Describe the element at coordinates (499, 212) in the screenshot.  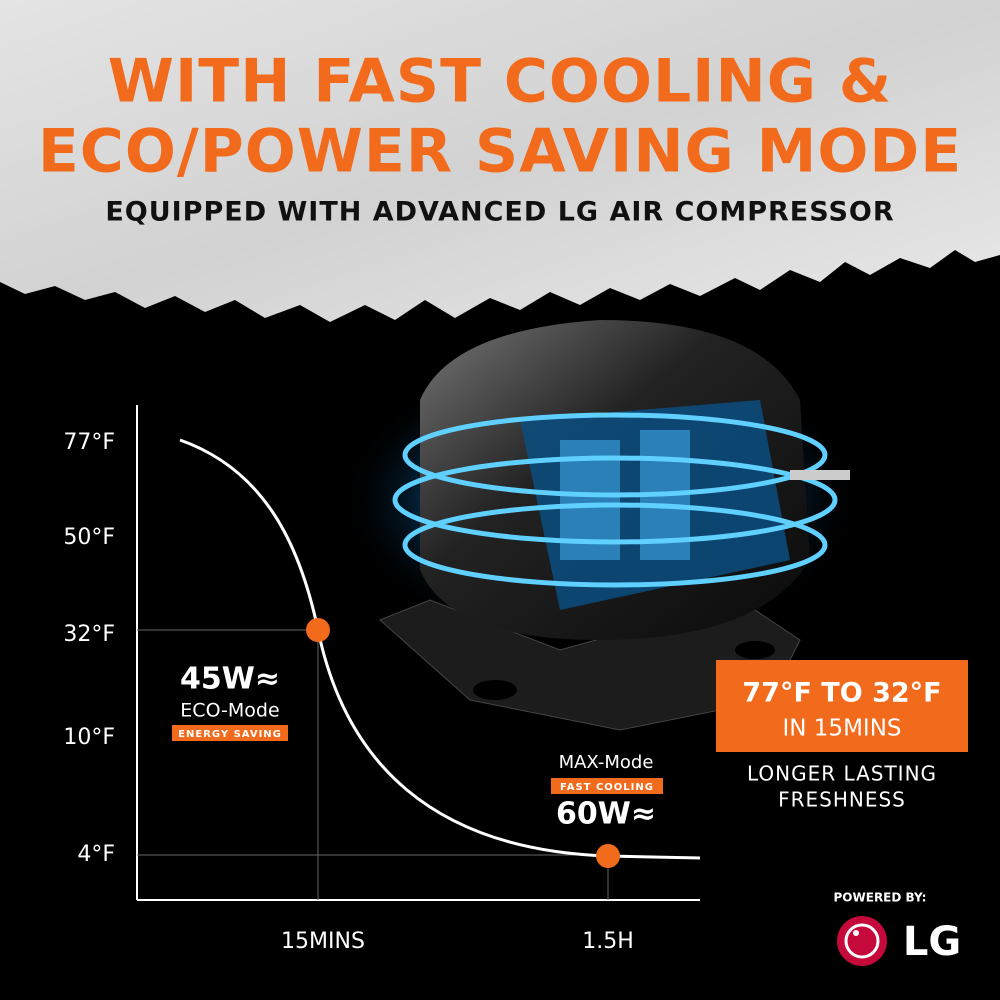
I see `subtitle: EQUIPPED WITH ADVANCED LG AIR COMPRESSOR` at that location.